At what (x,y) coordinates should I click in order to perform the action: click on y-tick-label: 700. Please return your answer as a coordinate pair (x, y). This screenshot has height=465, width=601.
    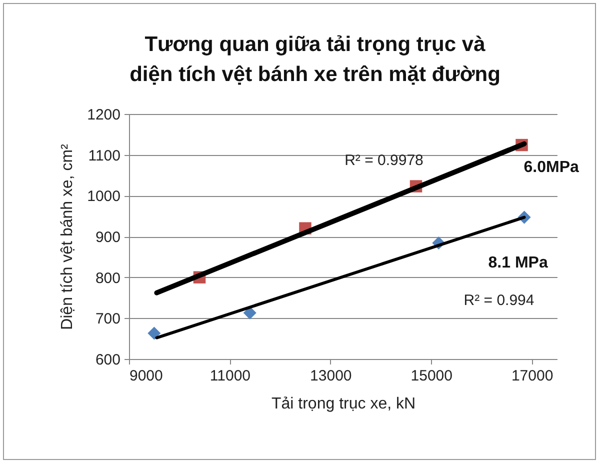
    Looking at the image, I should click on (107, 319).